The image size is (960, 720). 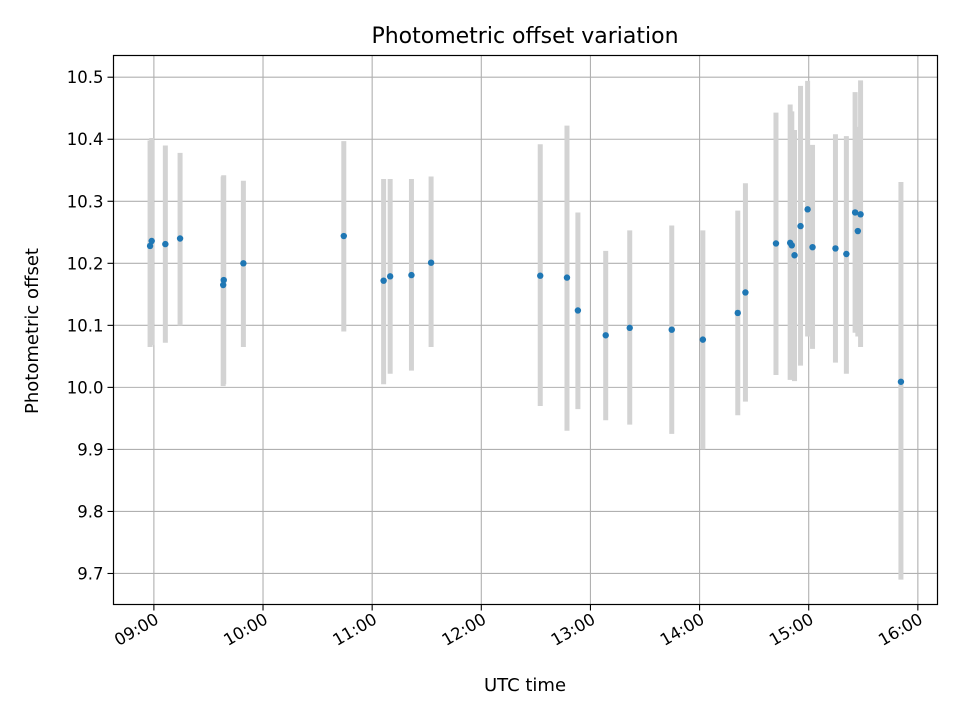 What do you see at coordinates (32, 331) in the screenshot?
I see `y-axis-label: Photometric offset` at bounding box center [32, 331].